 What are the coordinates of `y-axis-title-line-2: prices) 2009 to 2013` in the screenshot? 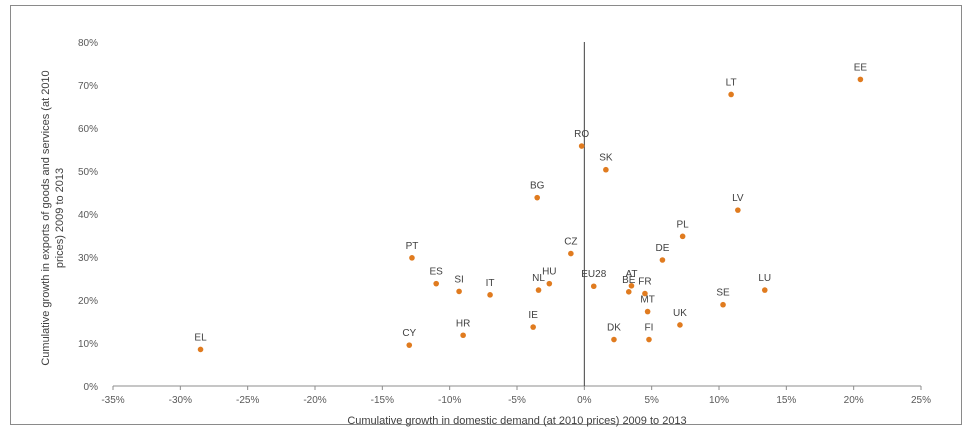 It's located at (60, 218).